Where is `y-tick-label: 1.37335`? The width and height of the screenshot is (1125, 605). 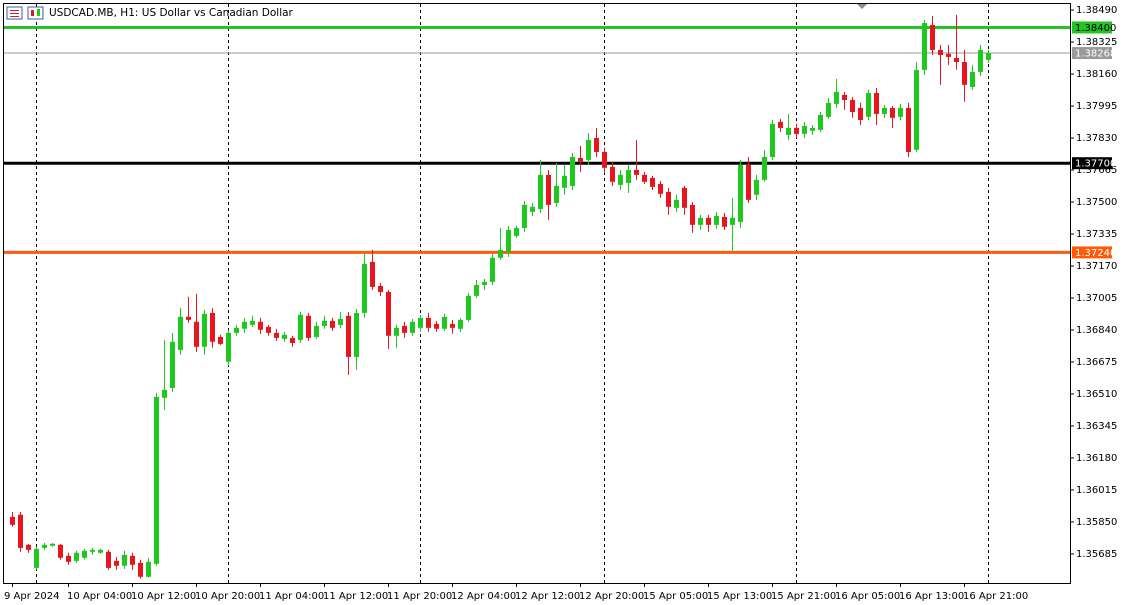 y-tick-label: 1.37335 is located at coordinates (1096, 234).